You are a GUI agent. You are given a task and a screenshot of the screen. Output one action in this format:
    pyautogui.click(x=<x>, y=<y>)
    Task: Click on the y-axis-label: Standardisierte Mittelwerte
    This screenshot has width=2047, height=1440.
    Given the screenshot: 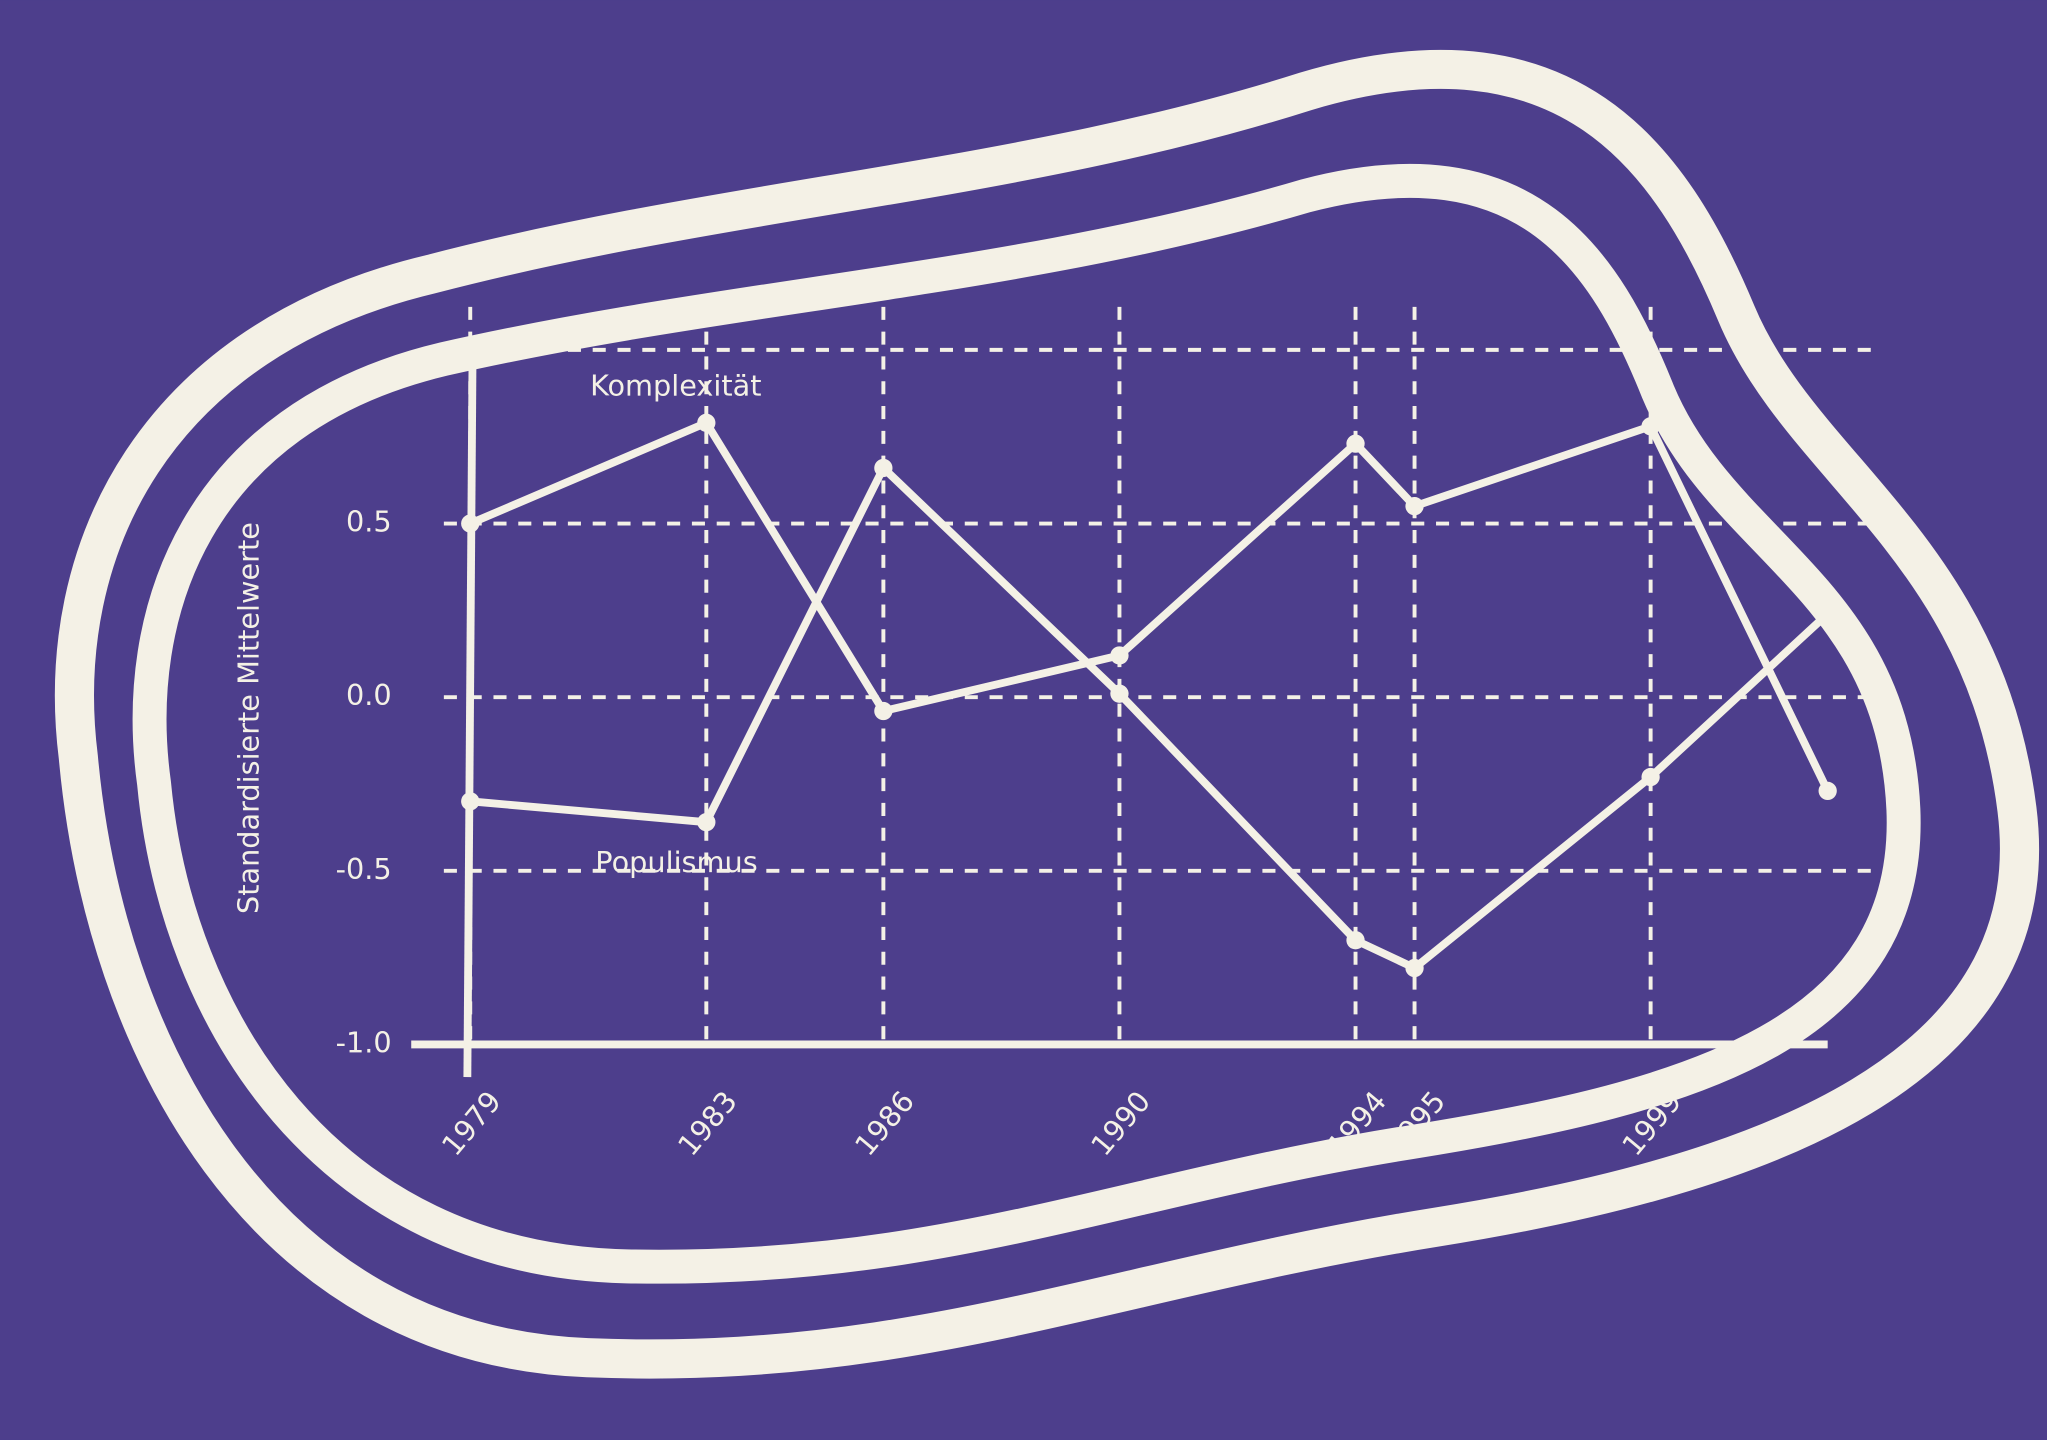 What is the action you would take?
    pyautogui.click(x=249, y=718)
    